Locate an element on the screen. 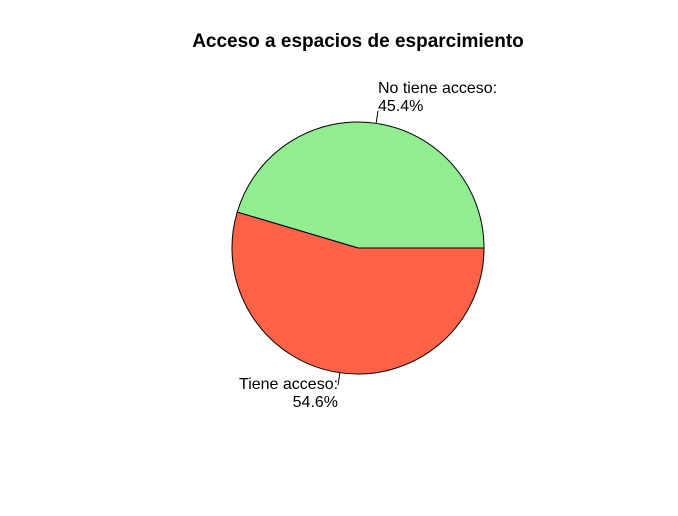 The width and height of the screenshot is (678, 516). pie-slice-percent: 45.4% is located at coordinates (400, 106).